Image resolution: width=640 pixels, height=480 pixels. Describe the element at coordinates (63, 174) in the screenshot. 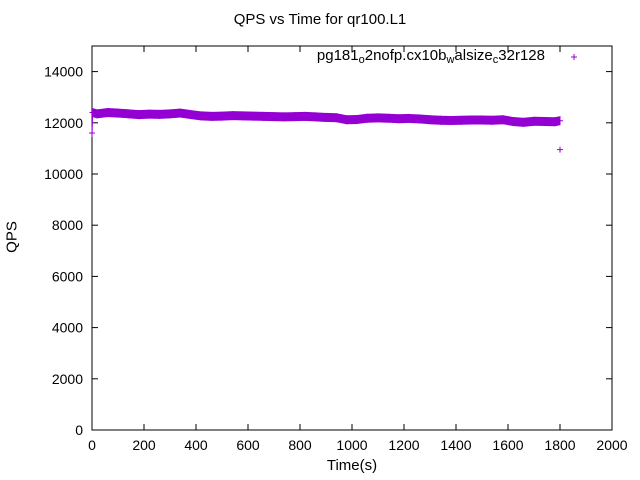

I see `y-tick-label: 10000` at that location.